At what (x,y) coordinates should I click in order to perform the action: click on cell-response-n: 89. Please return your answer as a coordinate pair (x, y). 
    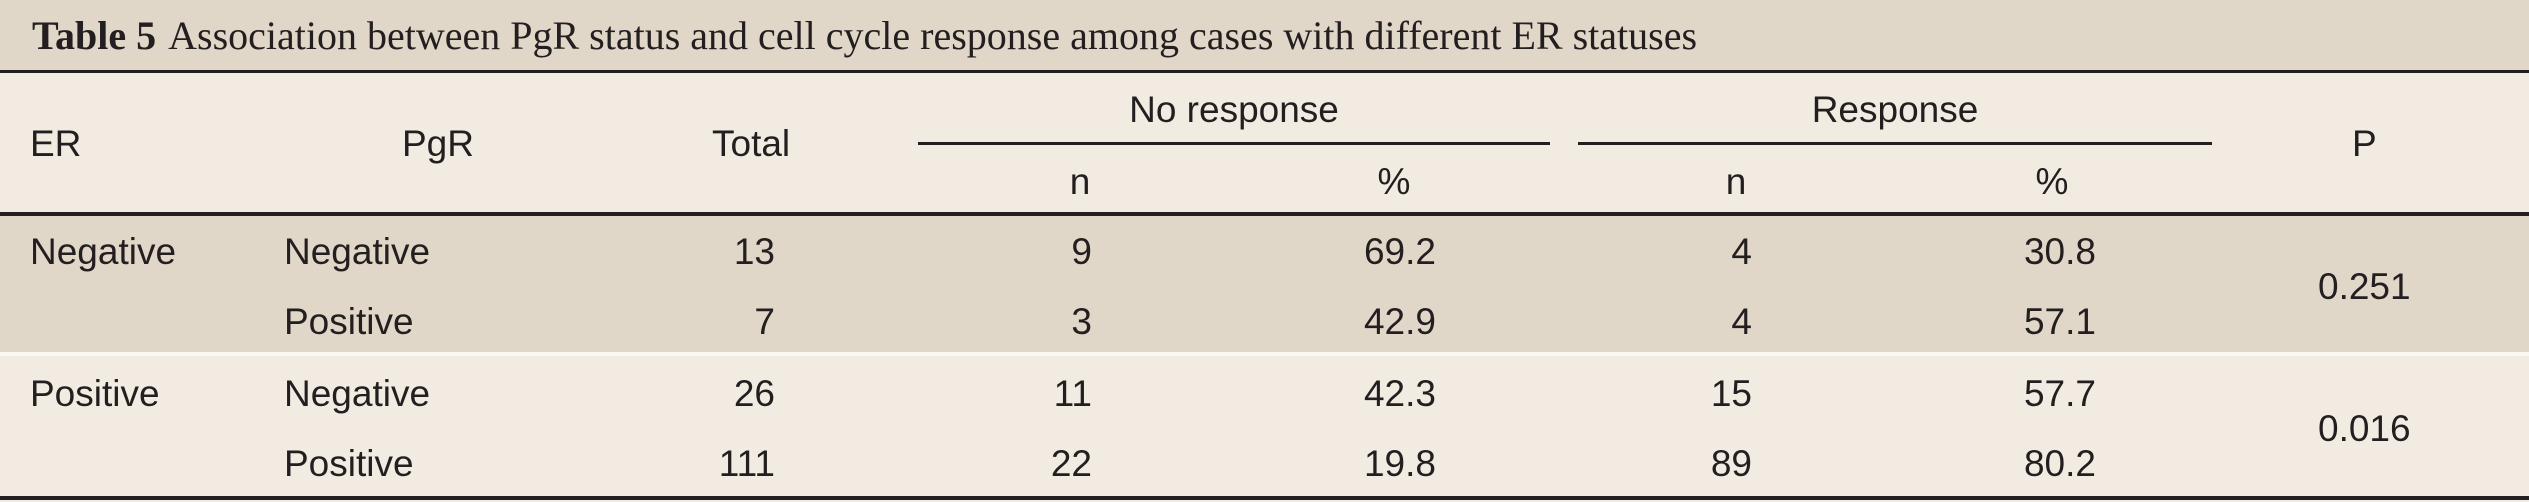
    Looking at the image, I should click on (1731, 463).